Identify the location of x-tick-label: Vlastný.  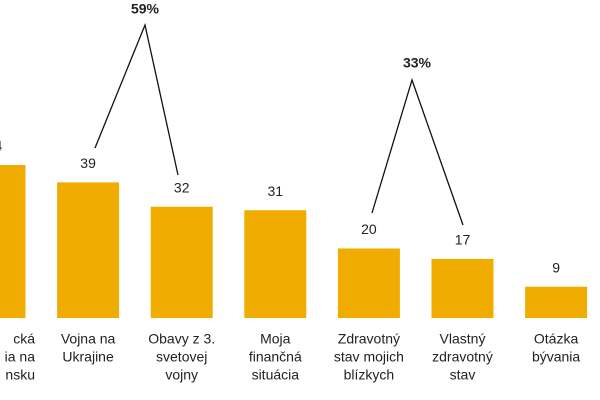
(463, 339).